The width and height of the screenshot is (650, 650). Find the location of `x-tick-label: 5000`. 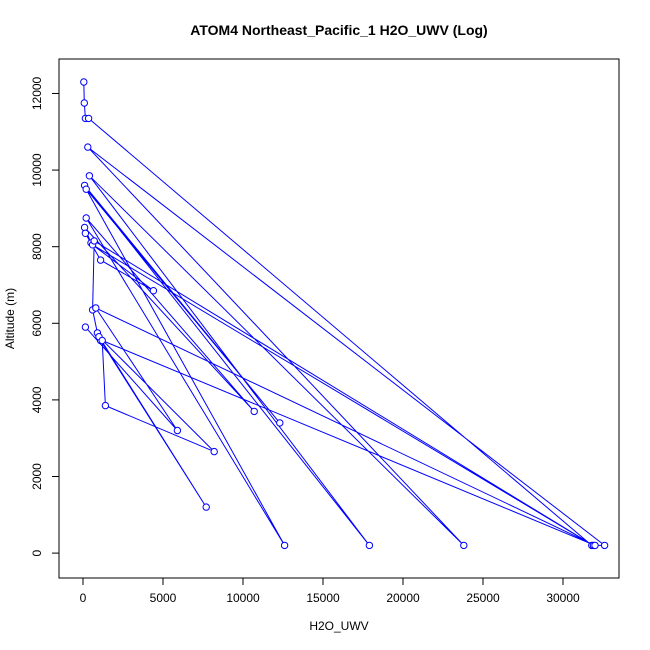

x-tick-label: 5000 is located at coordinates (163, 598).